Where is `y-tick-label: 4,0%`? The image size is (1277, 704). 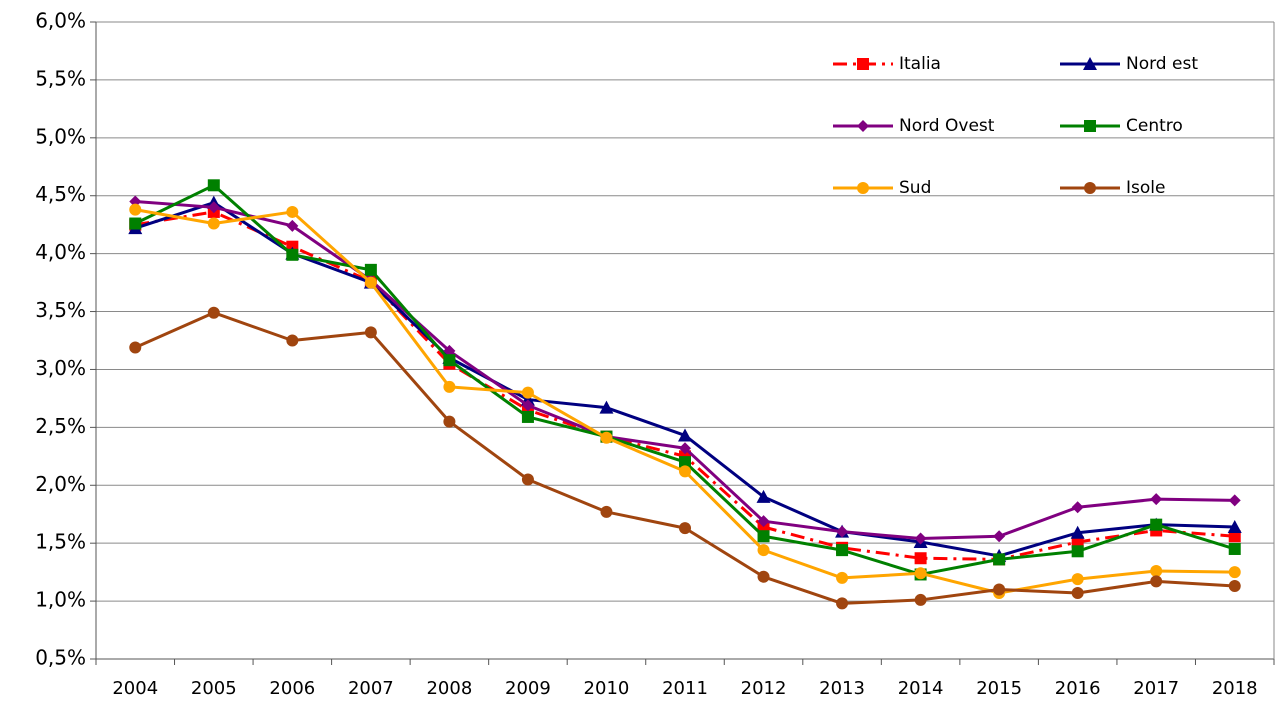
y-tick-label: 4,0% is located at coordinates (60, 252).